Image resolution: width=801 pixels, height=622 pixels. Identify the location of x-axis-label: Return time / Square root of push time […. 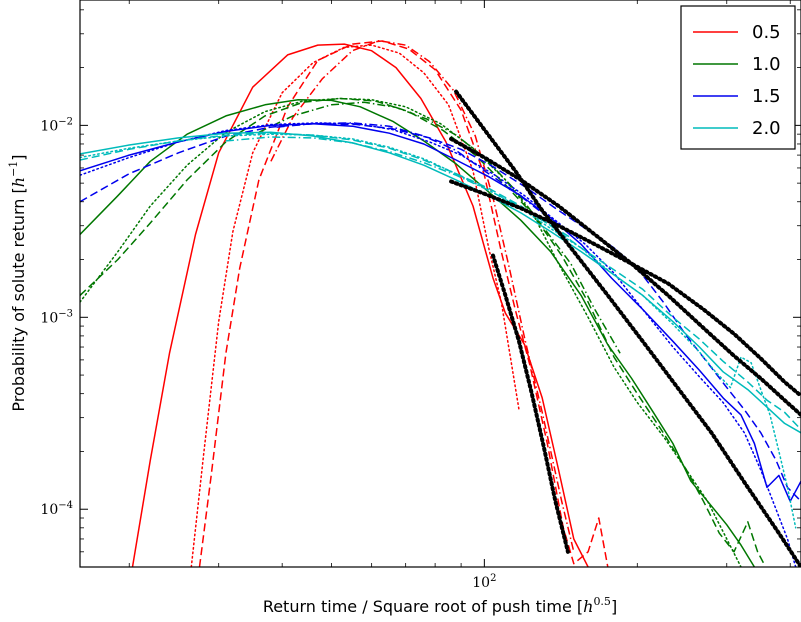
(440, 605).